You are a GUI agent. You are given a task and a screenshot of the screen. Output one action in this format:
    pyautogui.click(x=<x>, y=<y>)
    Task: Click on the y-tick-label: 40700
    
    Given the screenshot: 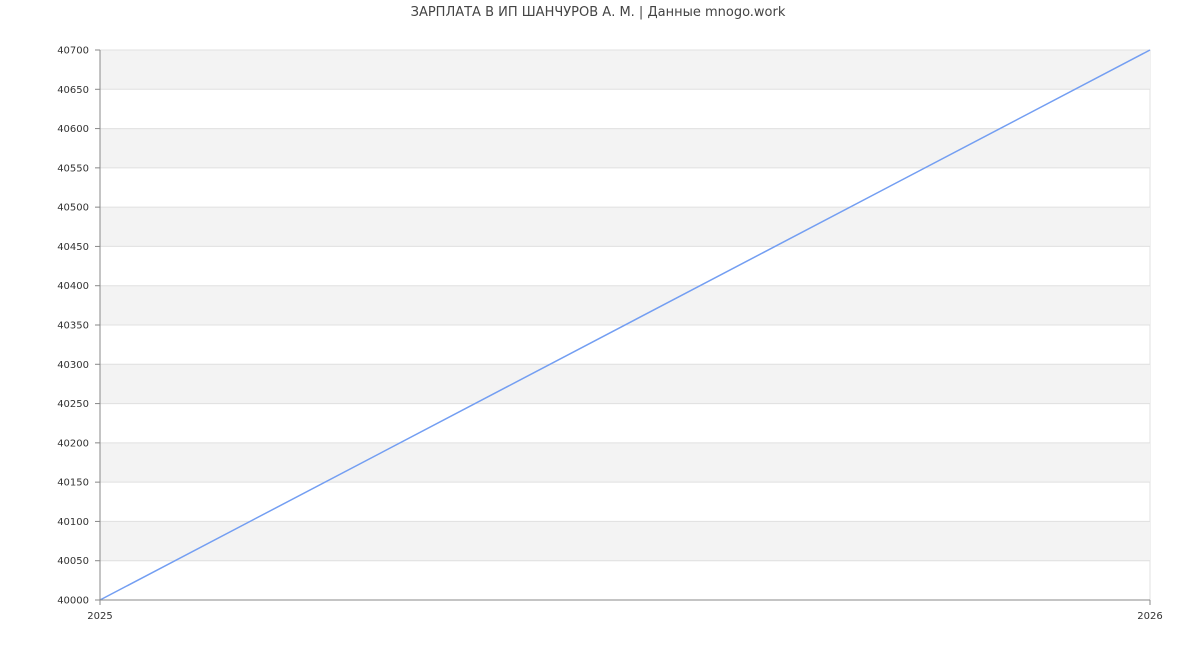 What is the action you would take?
    pyautogui.click(x=73, y=51)
    